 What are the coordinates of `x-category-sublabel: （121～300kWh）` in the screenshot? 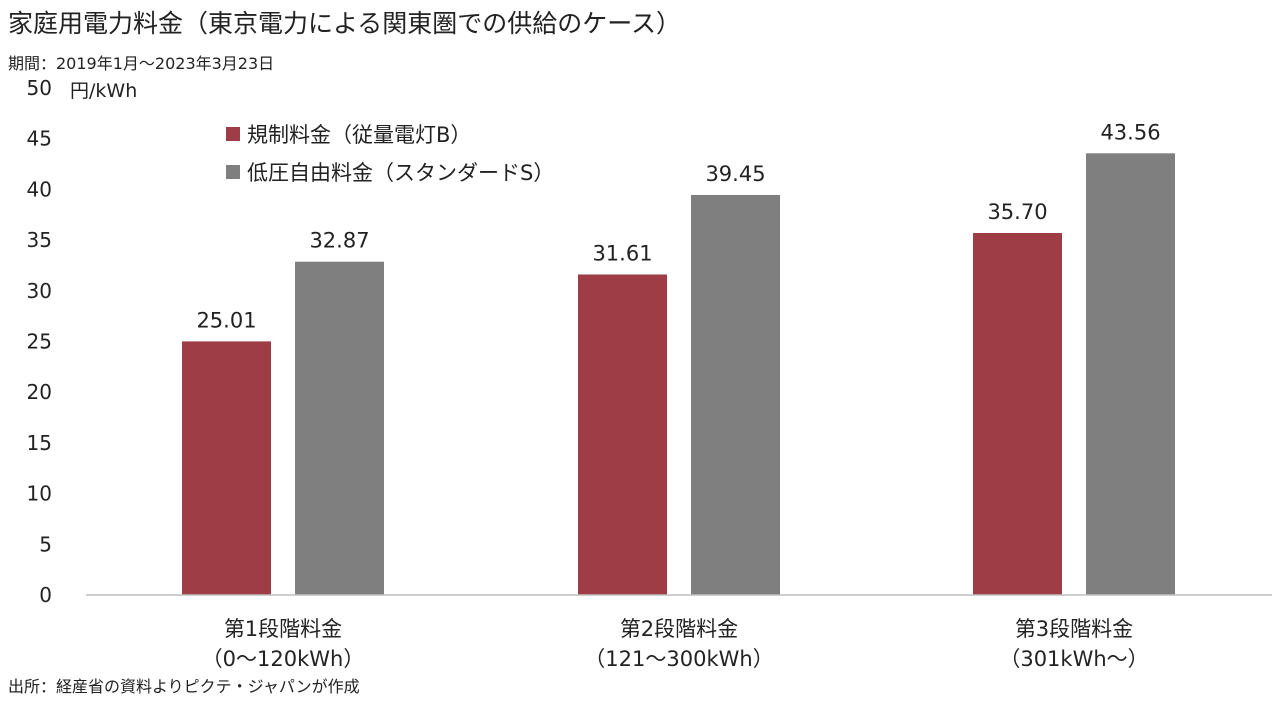 It's located at (678, 659).